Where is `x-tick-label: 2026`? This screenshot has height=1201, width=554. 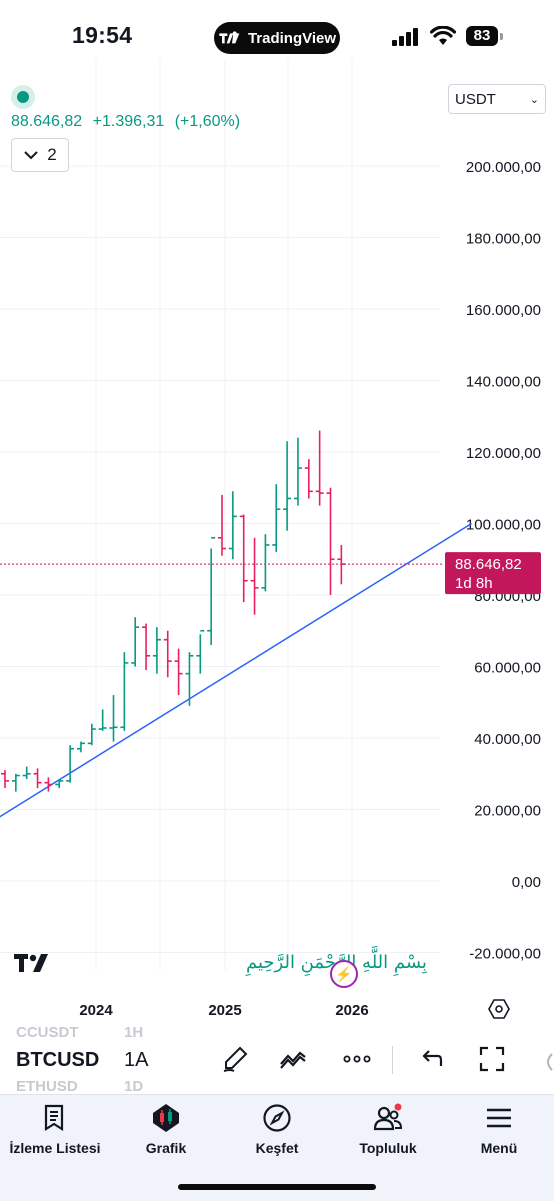 x-tick-label: 2026 is located at coordinates (351, 1010).